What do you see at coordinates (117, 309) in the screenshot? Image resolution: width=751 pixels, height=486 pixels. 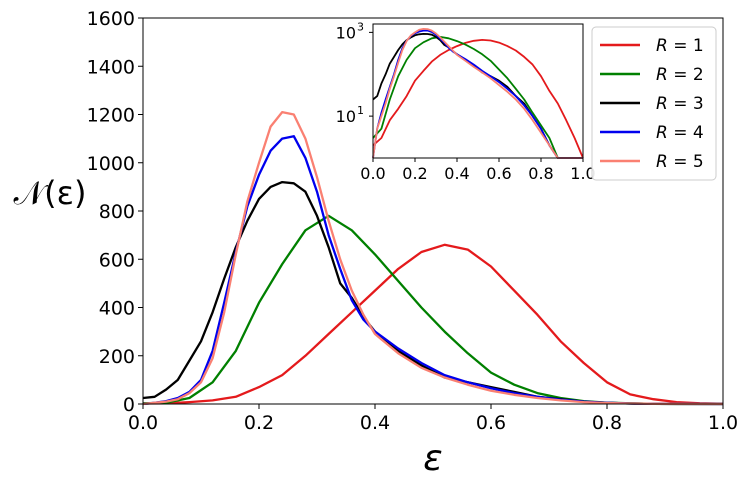 I see `main-y-tick-label: 400` at bounding box center [117, 309].